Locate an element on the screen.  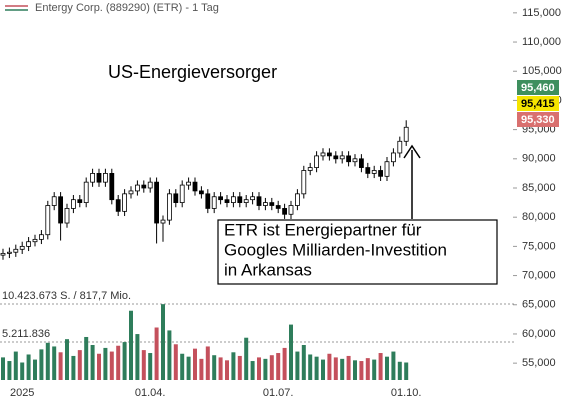
y-tick-label: 55,000 is located at coordinates (539, 363).